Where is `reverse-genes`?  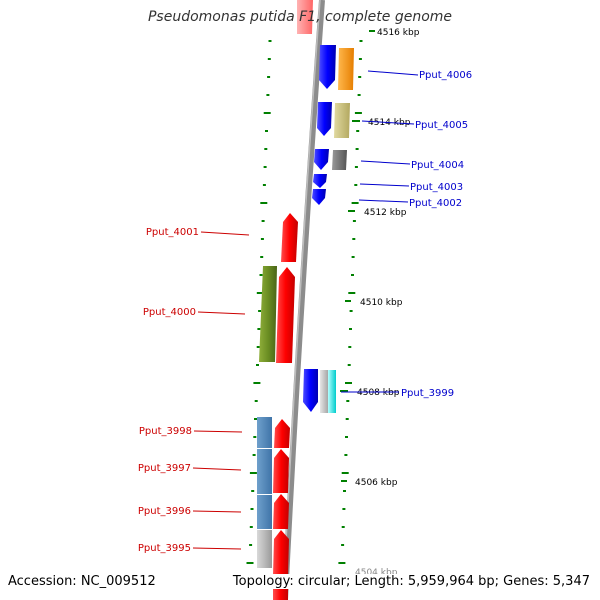
reverse-genes is located at coordinates (285, 300).